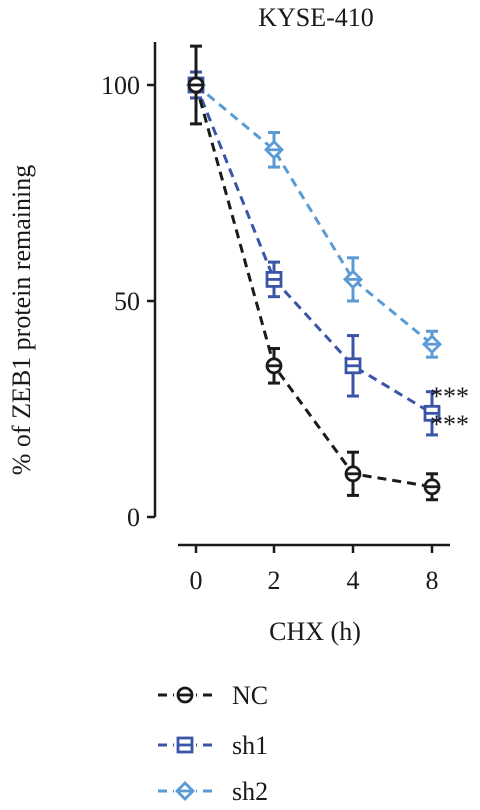 This screenshot has width=480, height=810. Describe the element at coordinates (449, 396) in the screenshot. I see `annotation-sh1-significance: ***` at that location.